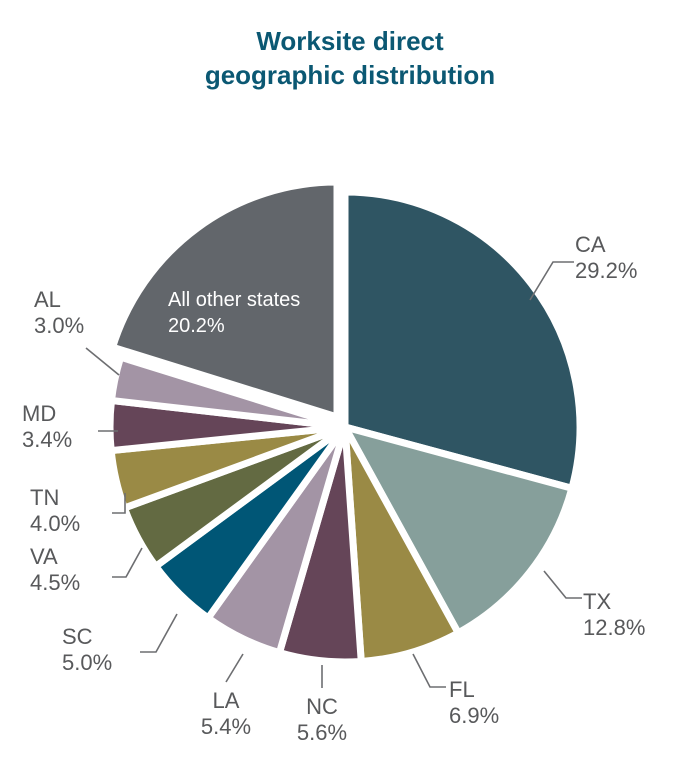  What do you see at coordinates (590, 244) in the screenshot?
I see `slice-label-ca: CA` at bounding box center [590, 244].